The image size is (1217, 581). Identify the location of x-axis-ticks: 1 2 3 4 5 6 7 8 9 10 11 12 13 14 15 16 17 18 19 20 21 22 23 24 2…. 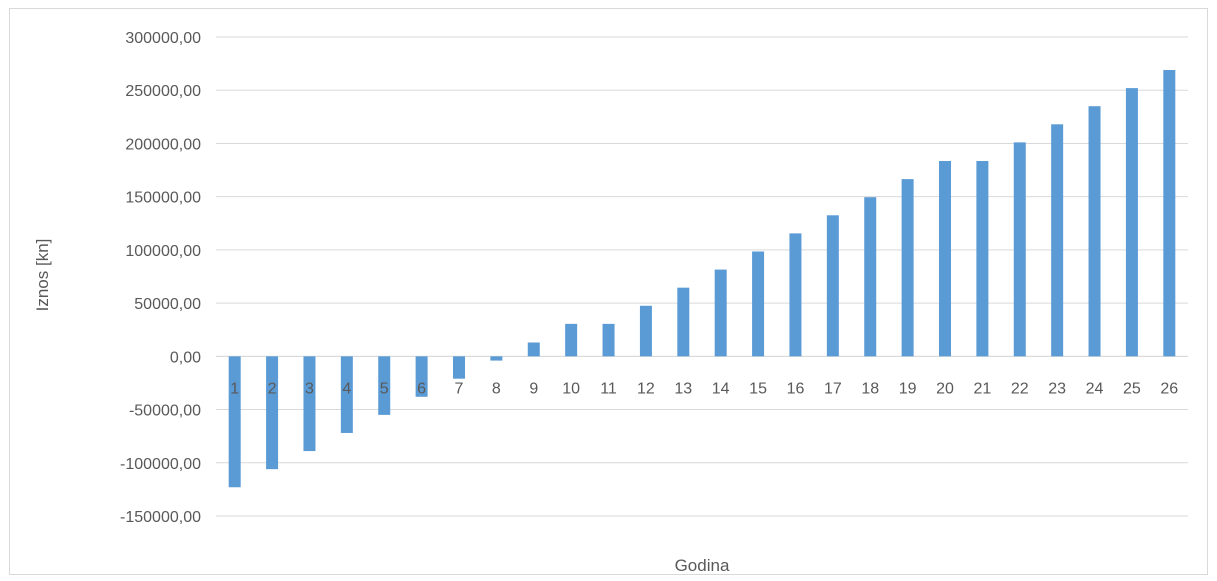
(704, 388).